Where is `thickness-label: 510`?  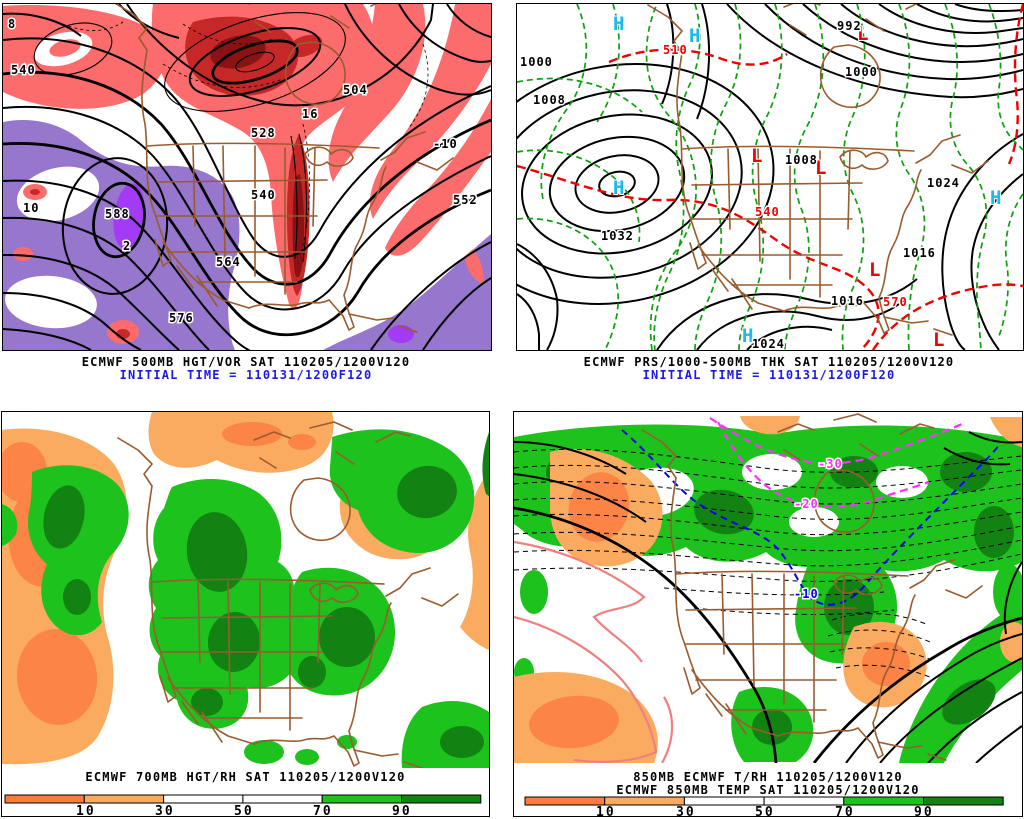
thickness-label: 510 is located at coordinates (675, 50).